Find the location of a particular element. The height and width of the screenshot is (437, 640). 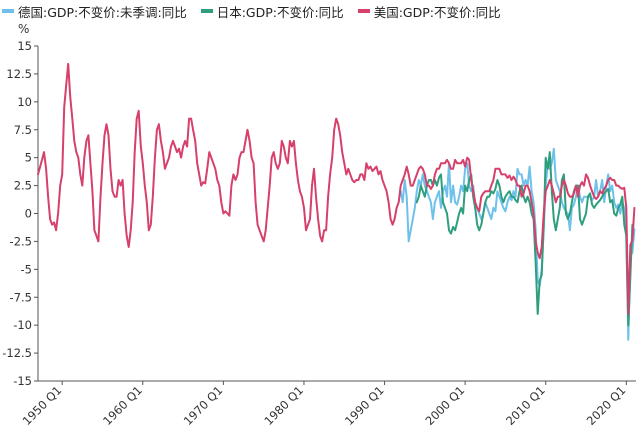

x-tick-label: 2010 Q1 is located at coordinates (525, 405).